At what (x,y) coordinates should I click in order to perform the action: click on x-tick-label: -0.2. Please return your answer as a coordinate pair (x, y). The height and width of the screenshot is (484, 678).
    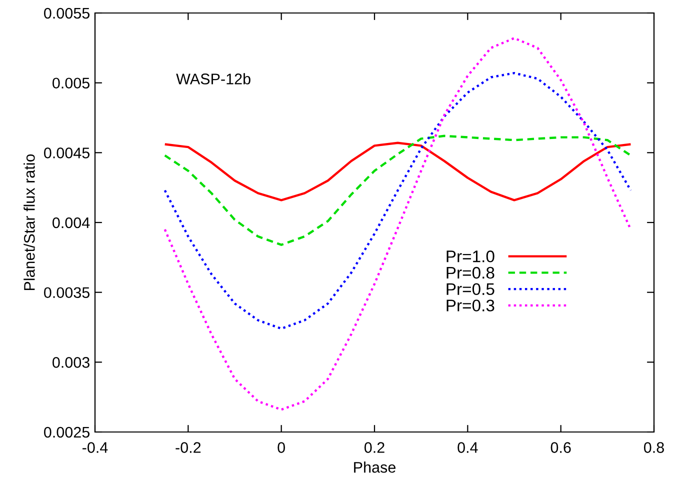
    Looking at the image, I should click on (188, 447).